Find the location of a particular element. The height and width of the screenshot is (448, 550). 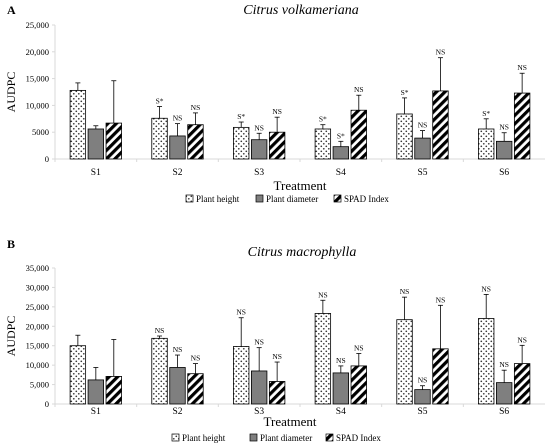

chart-title: Citrus volkameriana is located at coordinates (301, 10).